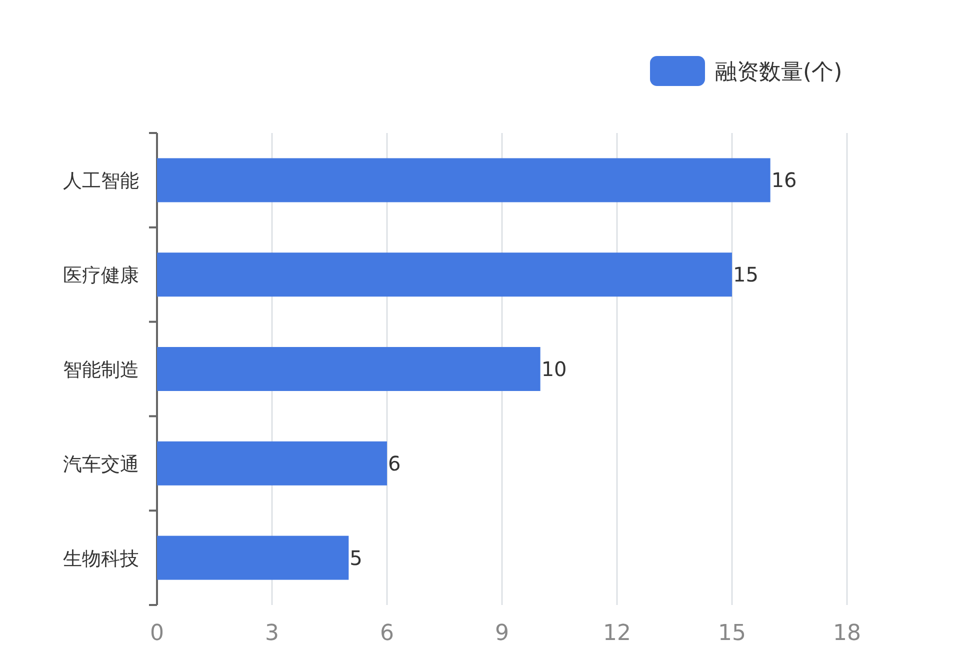 Image resolution: width=960 pixels, height=669 pixels. Describe the element at coordinates (101, 275) in the screenshot. I see `y-tick-label: 医疗健康` at that location.